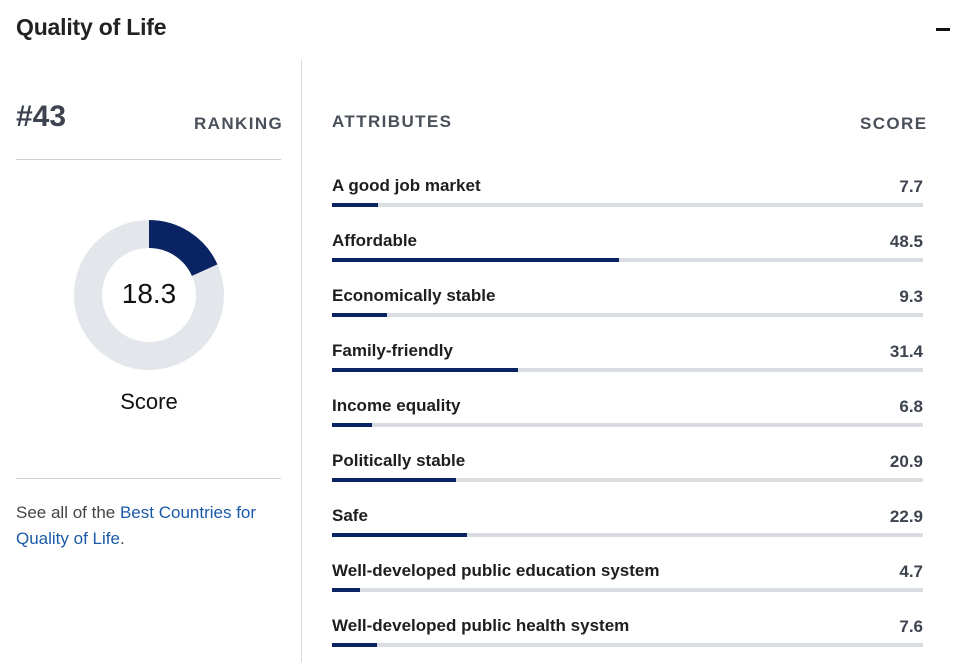 Image resolution: width=968 pixels, height=670 pixels. Describe the element at coordinates (906, 516) in the screenshot. I see `attribute-score: 22.9` at that location.